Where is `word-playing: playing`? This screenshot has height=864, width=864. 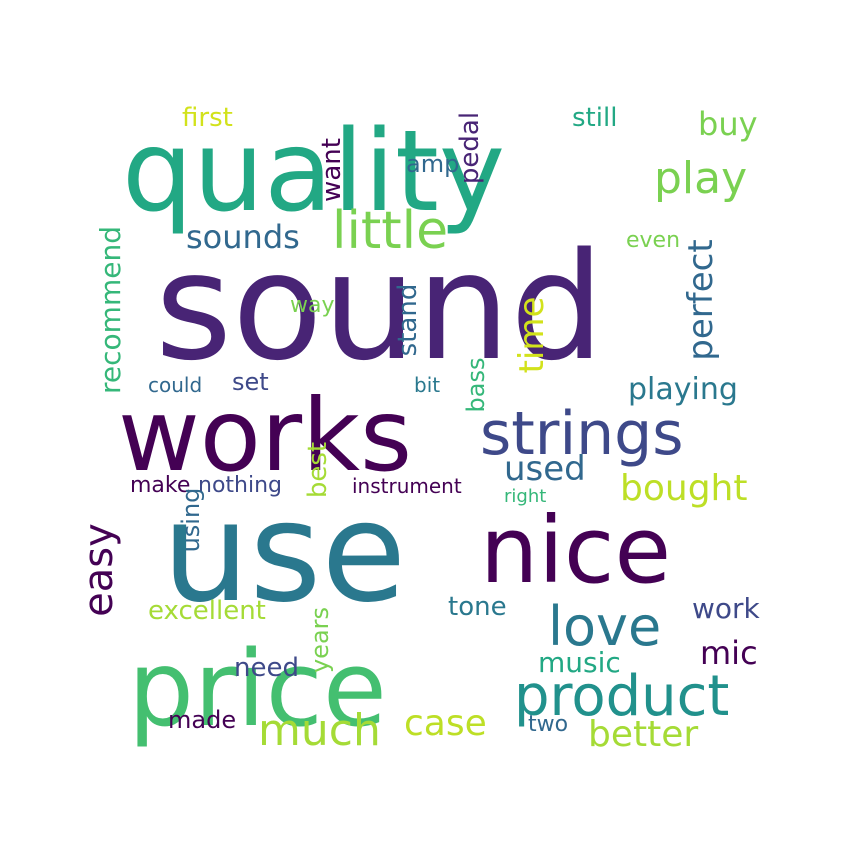 word-playing: playing is located at coordinates (683, 389).